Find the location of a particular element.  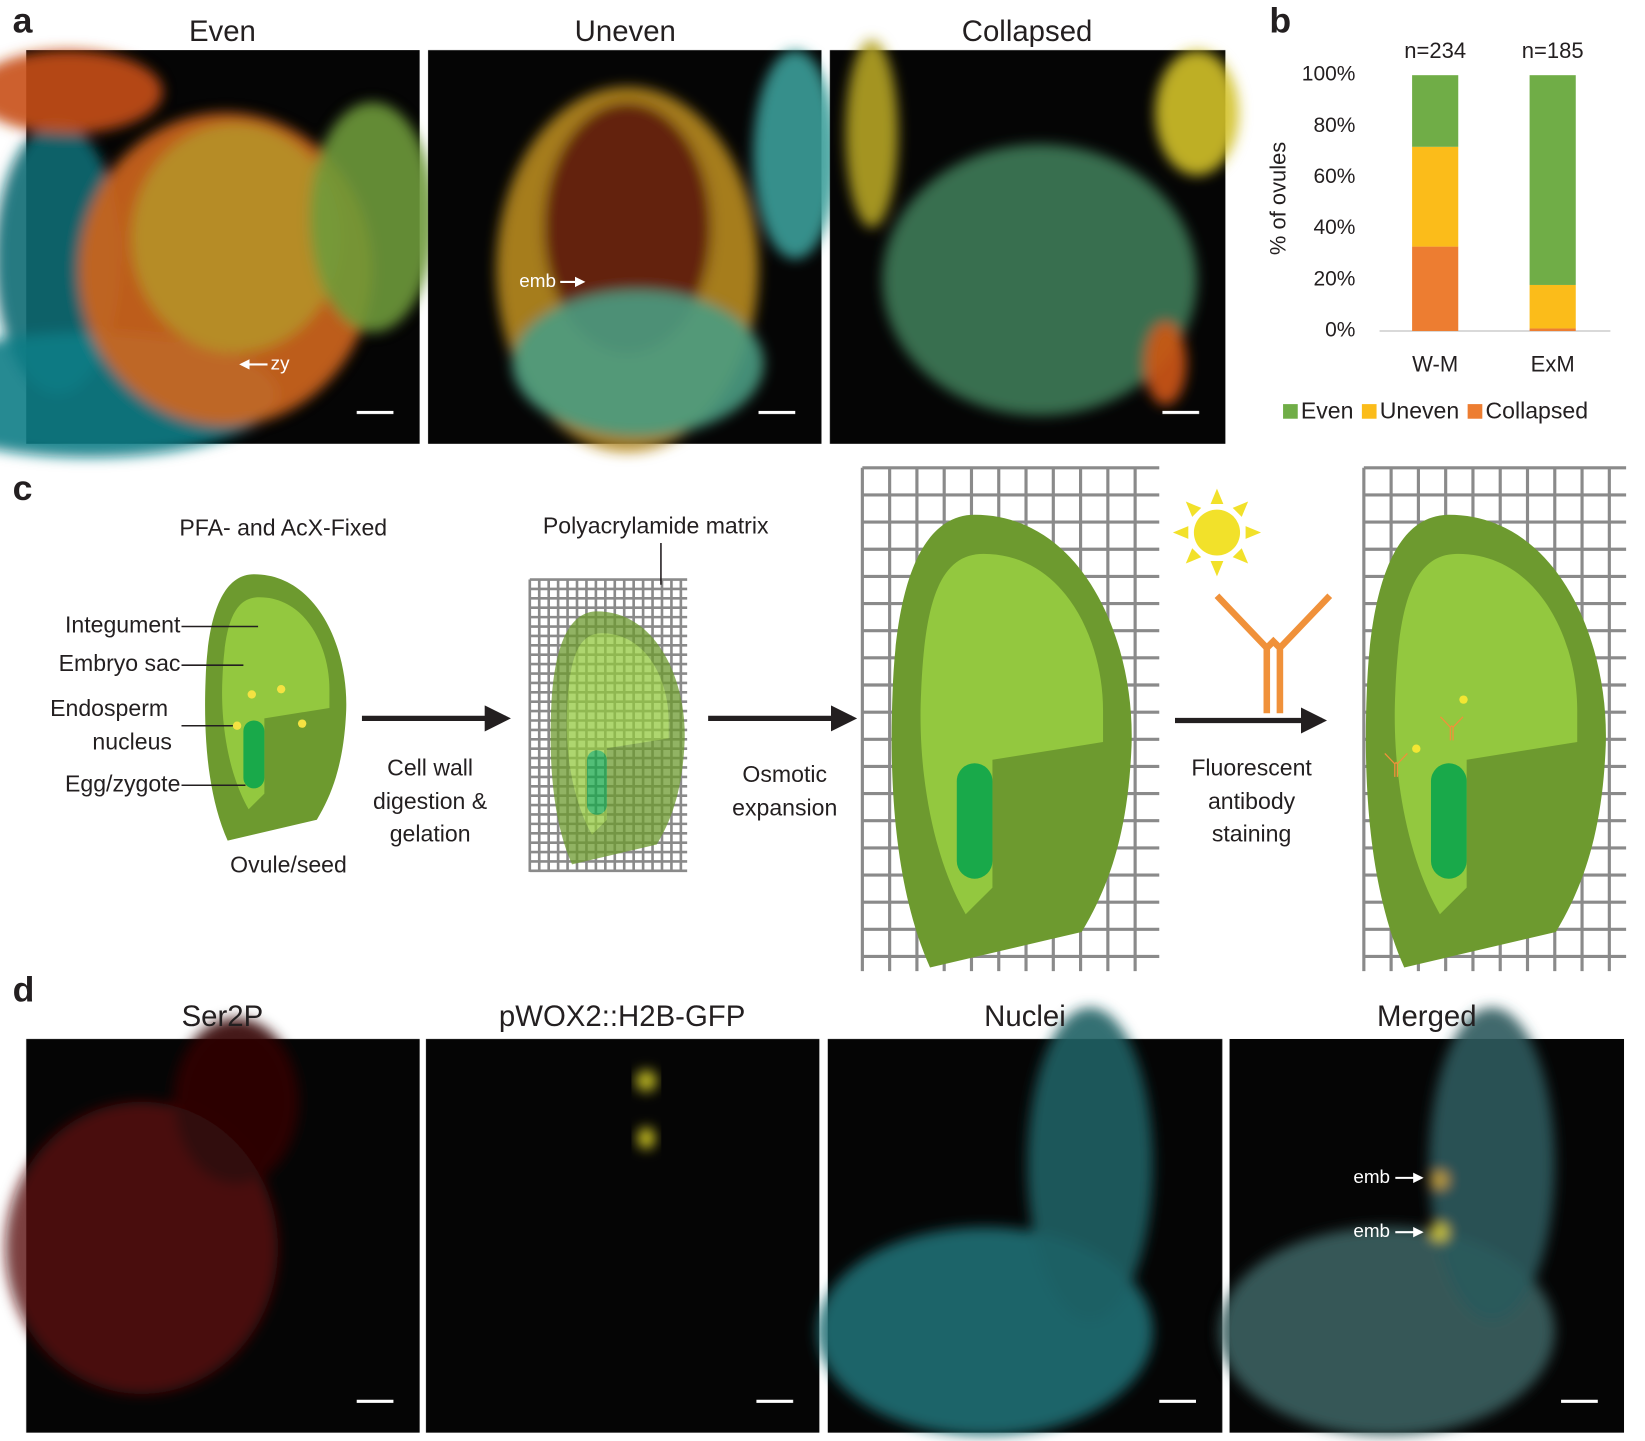

label: Polyacrylamide matrix is located at coordinates (656, 525).